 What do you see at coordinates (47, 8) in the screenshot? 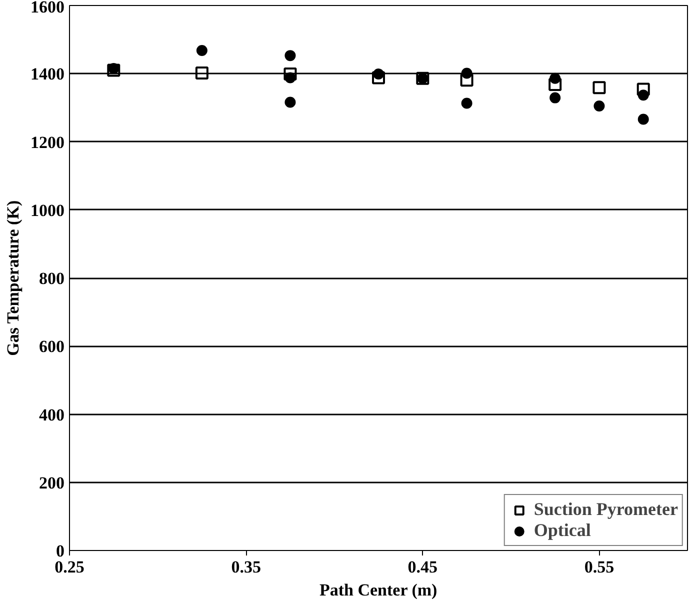
I see `y-tick-label: 1600` at bounding box center [47, 8].